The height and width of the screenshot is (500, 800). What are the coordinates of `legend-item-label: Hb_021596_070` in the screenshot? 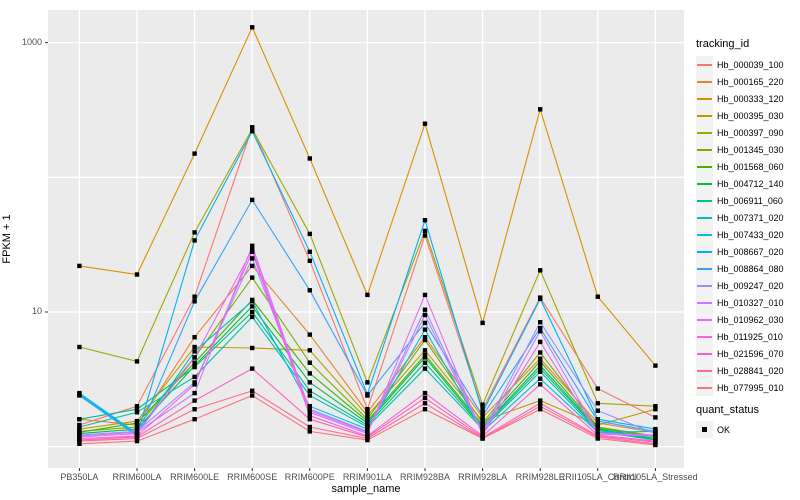 It's located at (750, 353).